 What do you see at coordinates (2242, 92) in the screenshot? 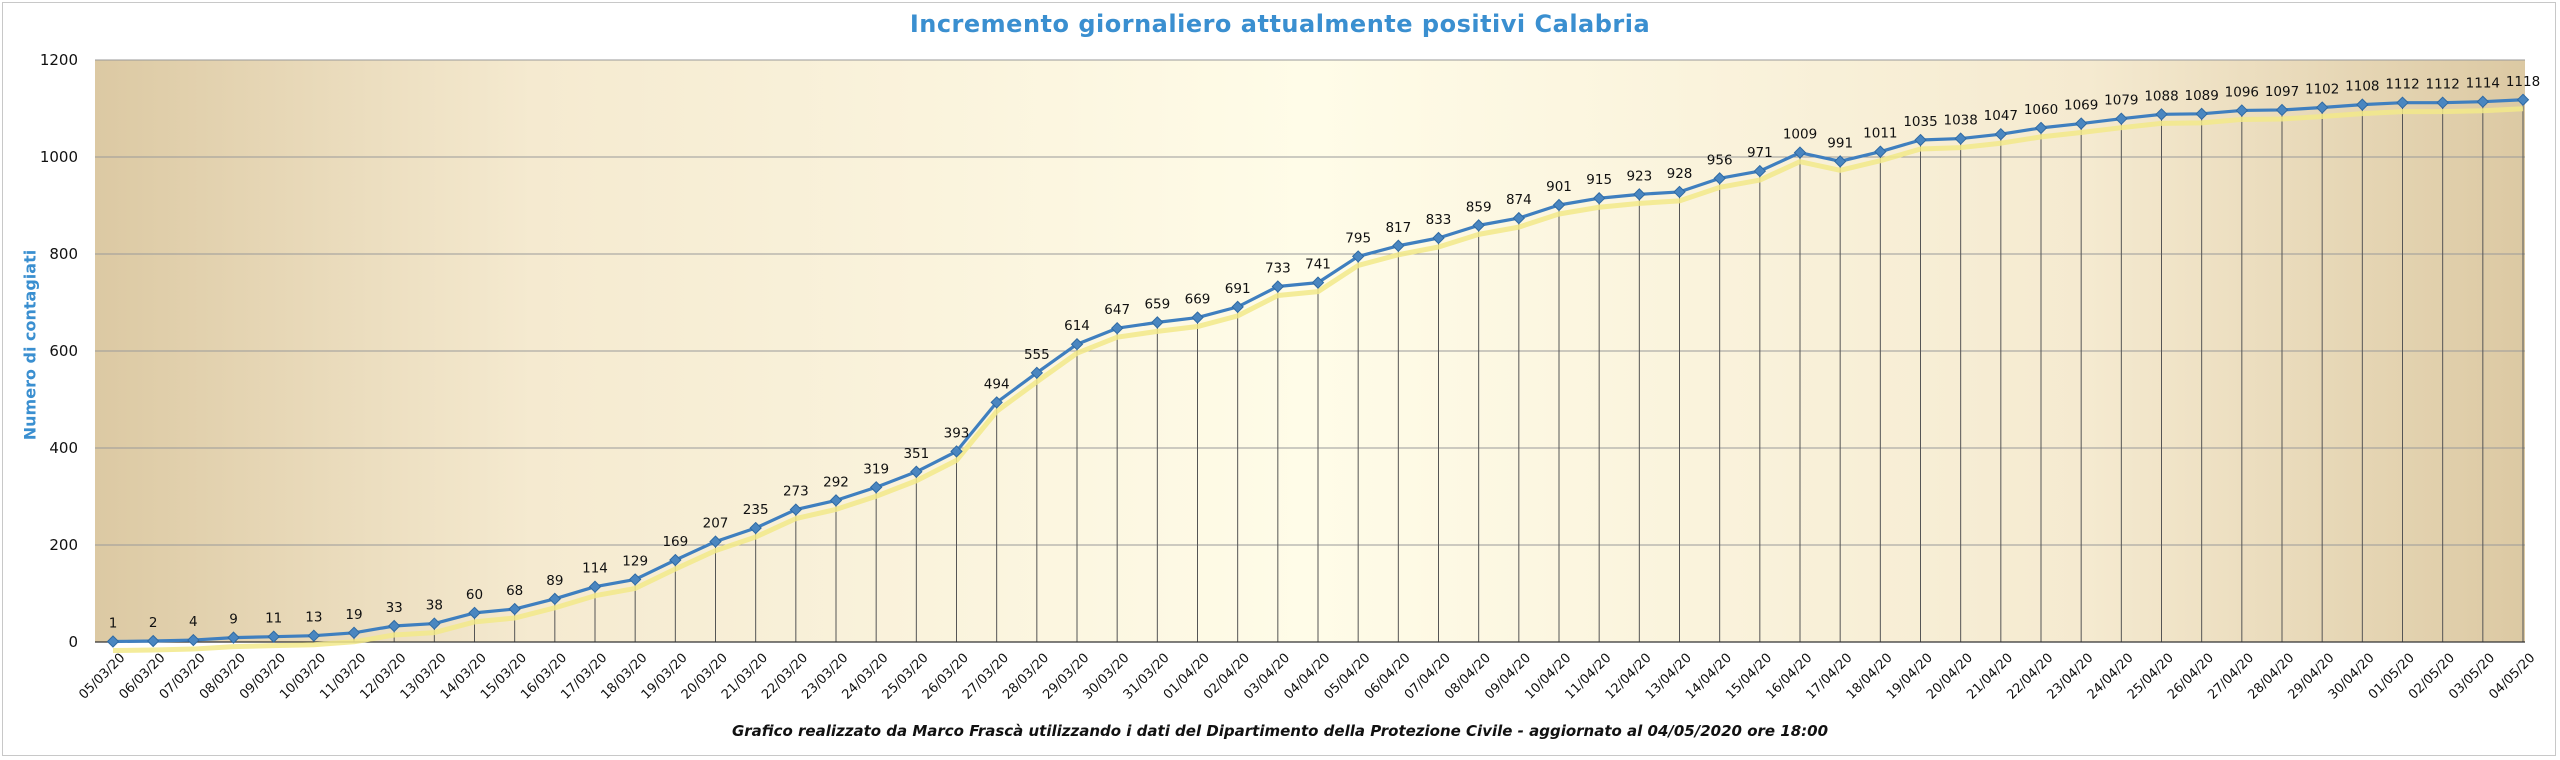
I see `data-label: 1096` at bounding box center [2242, 92].